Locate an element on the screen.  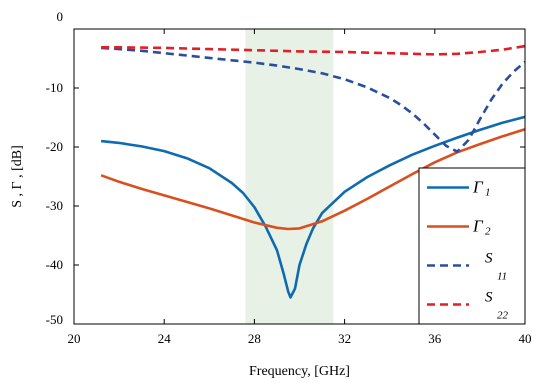
legend-label-s11: S is located at coordinates (489, 259).